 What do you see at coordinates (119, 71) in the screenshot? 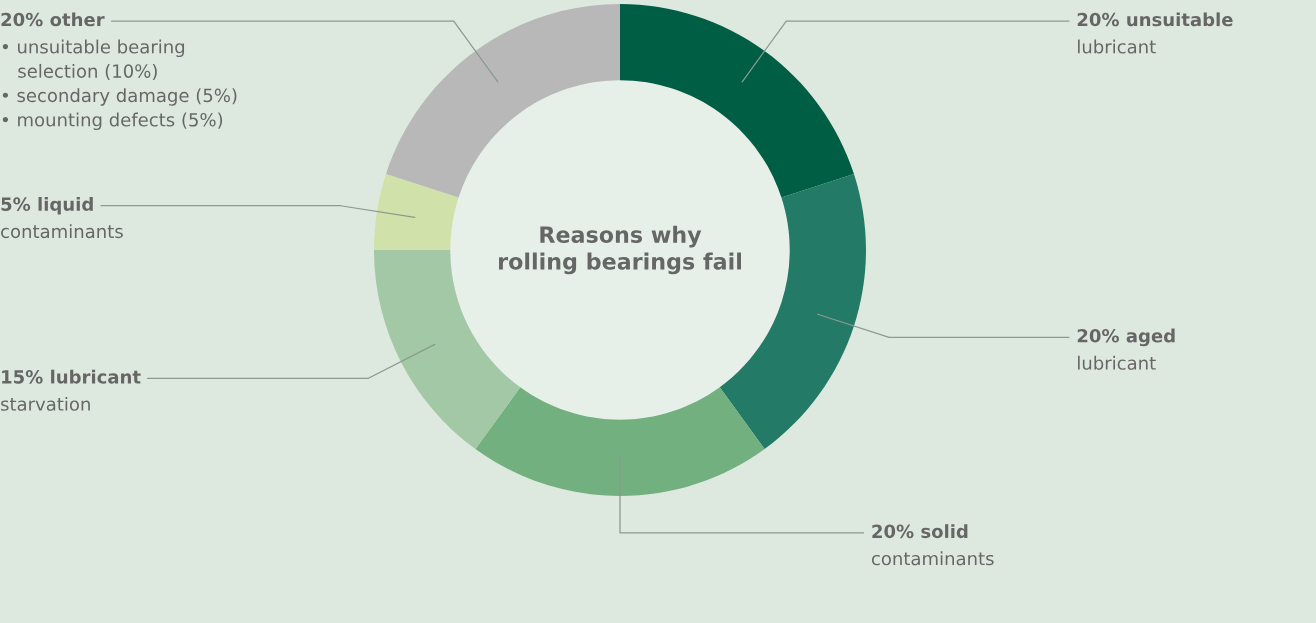
I see `slice-label: 20% other • unsuitable bearing selection (10%) • secondary damage (5%) • mounting defects (5%)` at bounding box center [119, 71].